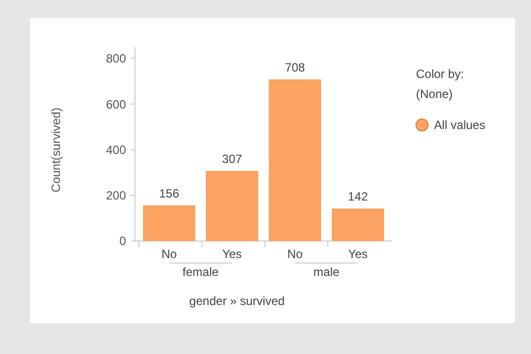  What do you see at coordinates (116, 195) in the screenshot?
I see `y-tick-label: 200` at bounding box center [116, 195].